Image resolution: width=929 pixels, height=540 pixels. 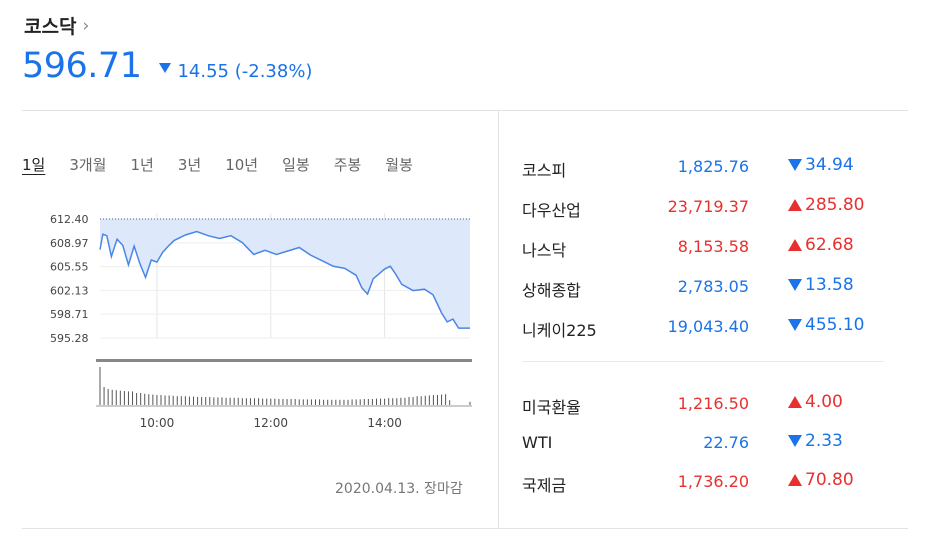 I want to click on period-tab-0: 1일, so click(x=34, y=165).